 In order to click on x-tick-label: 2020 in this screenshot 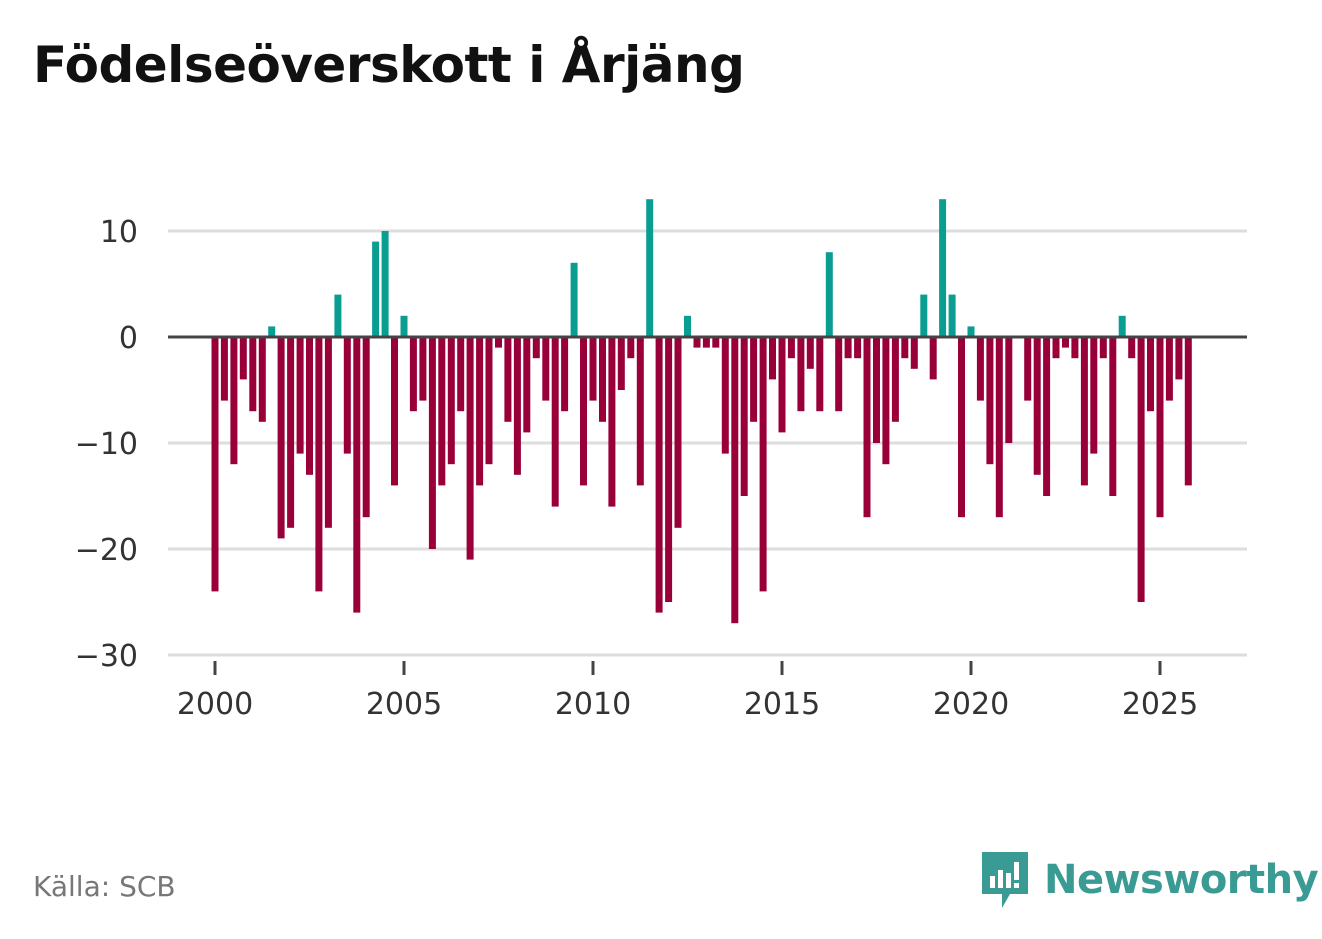, I will do `click(971, 704)`.